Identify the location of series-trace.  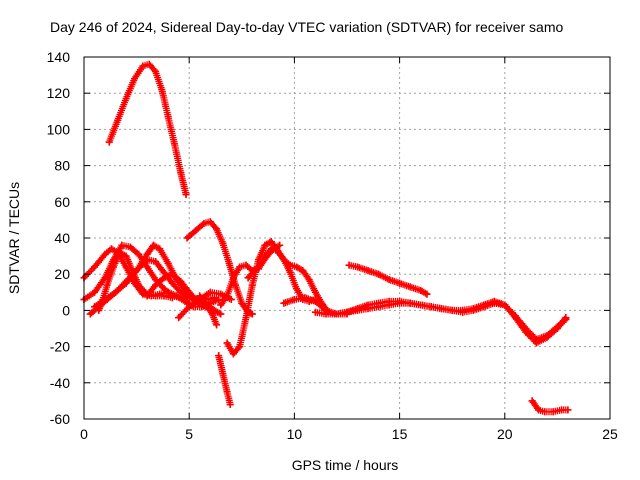
(550, 406).